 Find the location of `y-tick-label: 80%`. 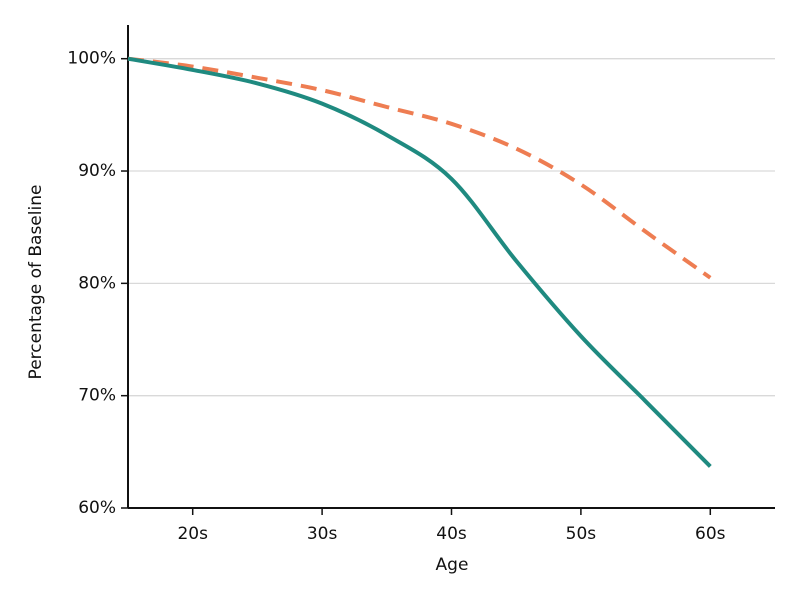

y-tick-label: 80% is located at coordinates (97, 283).